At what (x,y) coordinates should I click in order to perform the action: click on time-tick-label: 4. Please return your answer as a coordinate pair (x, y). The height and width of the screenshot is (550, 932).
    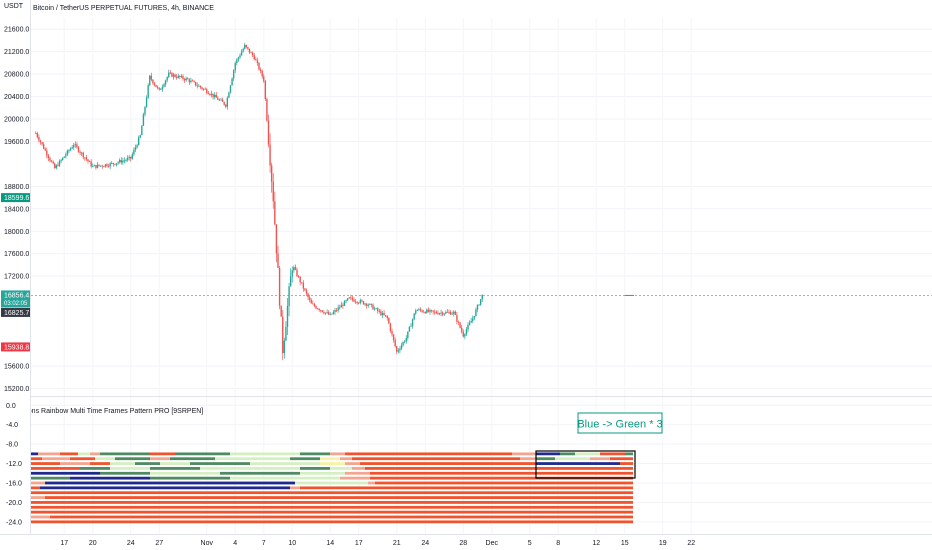
    Looking at the image, I should click on (235, 543).